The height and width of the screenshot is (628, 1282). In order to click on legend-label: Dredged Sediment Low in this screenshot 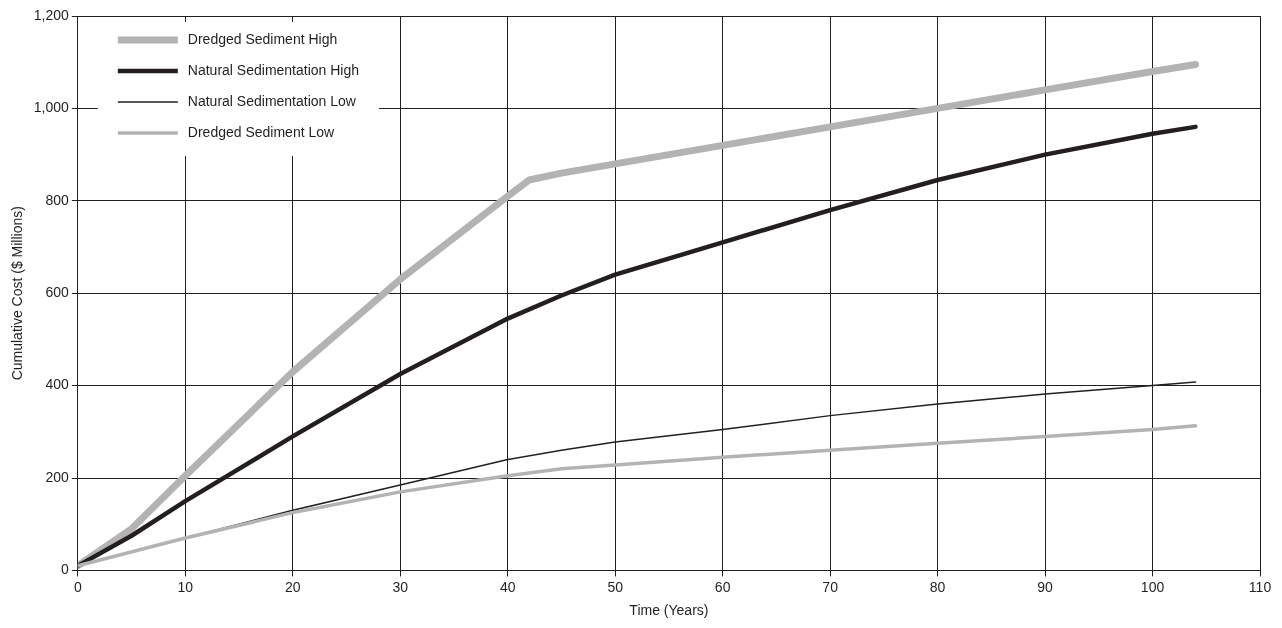, I will do `click(261, 131)`.